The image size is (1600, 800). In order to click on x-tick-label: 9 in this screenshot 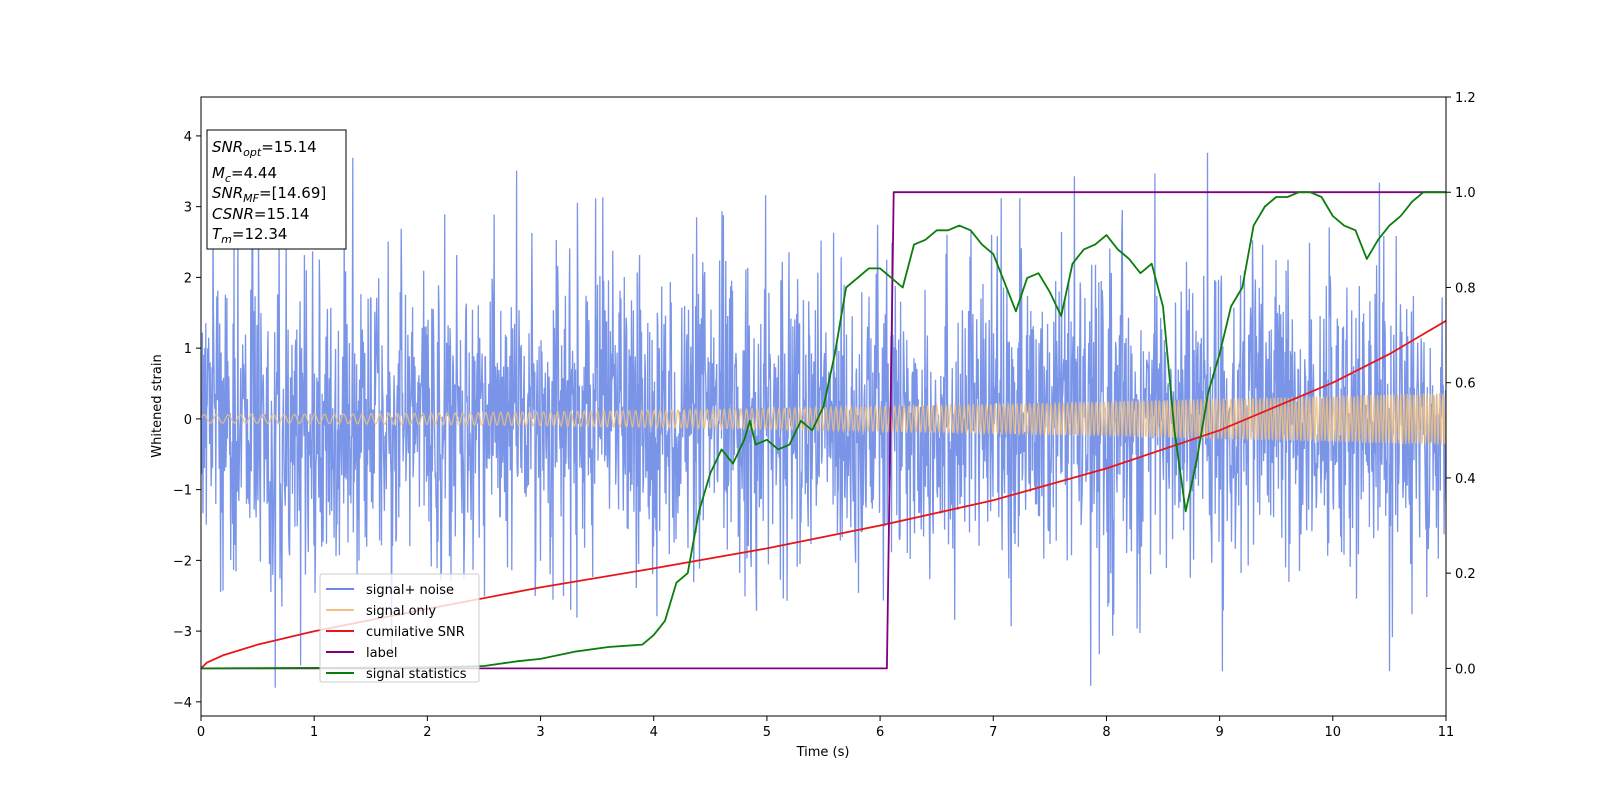, I will do `click(1219, 732)`.